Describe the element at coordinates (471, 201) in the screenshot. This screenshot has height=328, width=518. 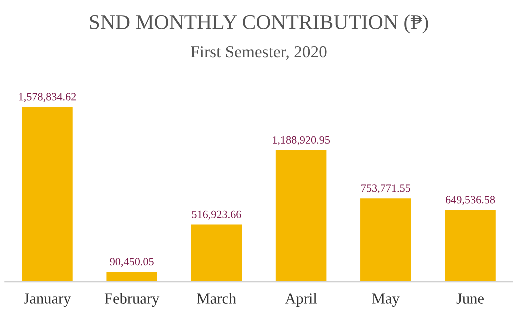
I see `data-label: 649,536.58` at that location.